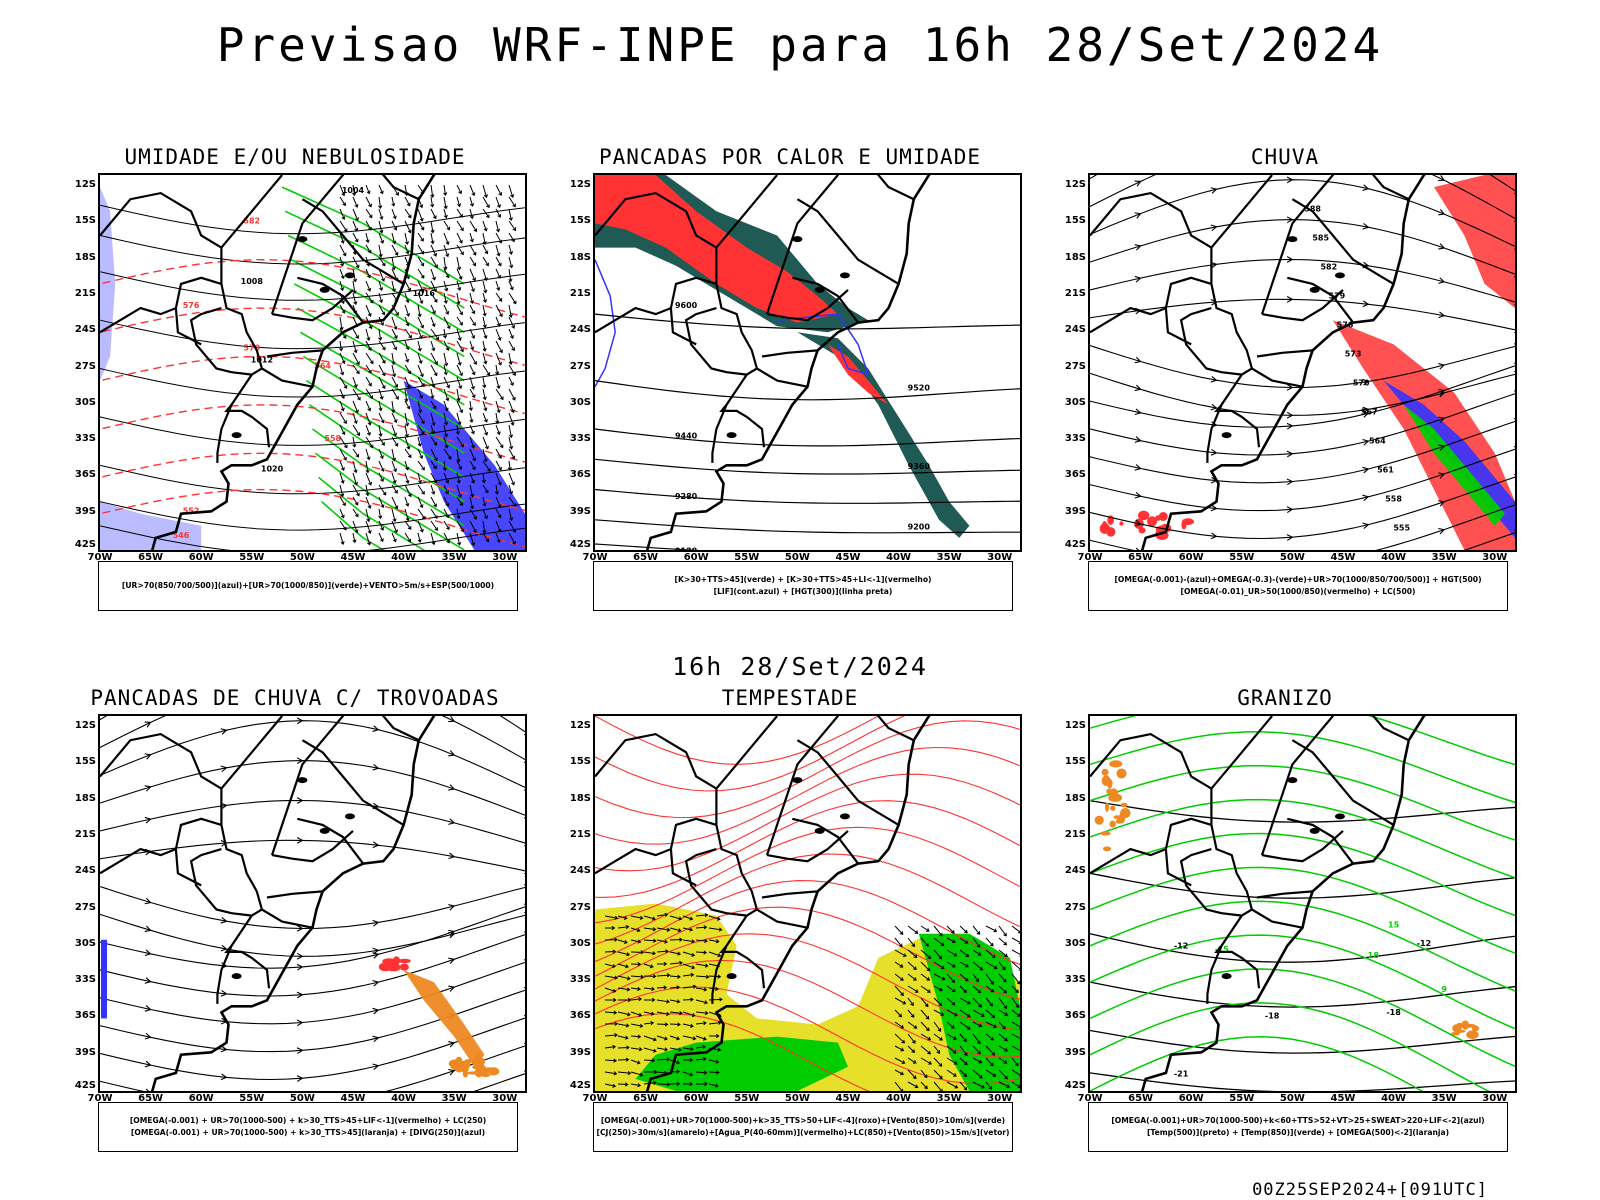  I want to click on lat-tick-label: 24S, so click(580, 871).